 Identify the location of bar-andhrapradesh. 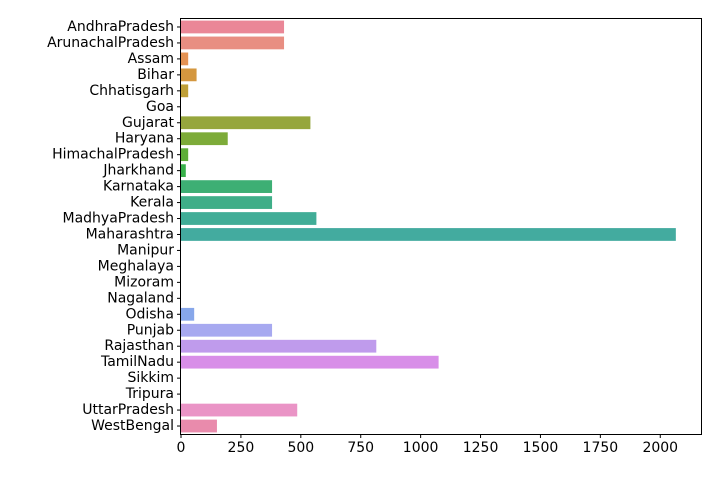
(233, 27).